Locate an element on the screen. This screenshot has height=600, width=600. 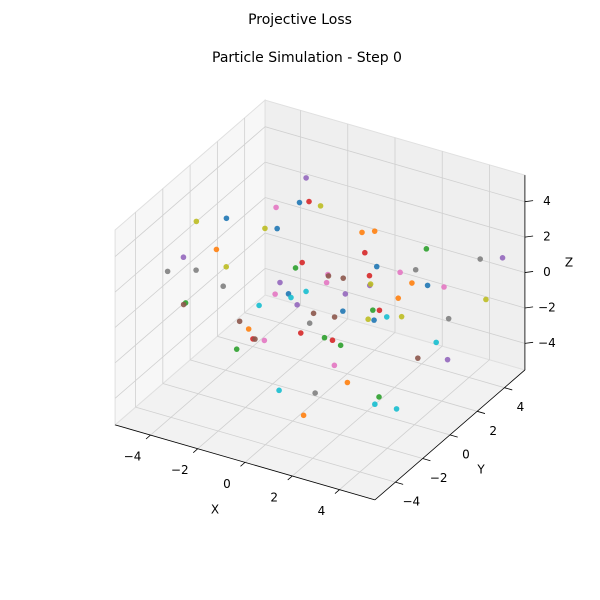
x-tick-label: −4 is located at coordinates (133, 457).